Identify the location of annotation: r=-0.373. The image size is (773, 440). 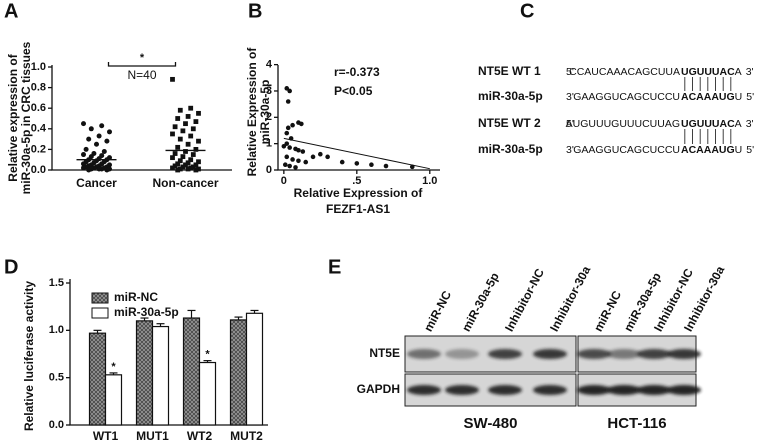
(357, 72).